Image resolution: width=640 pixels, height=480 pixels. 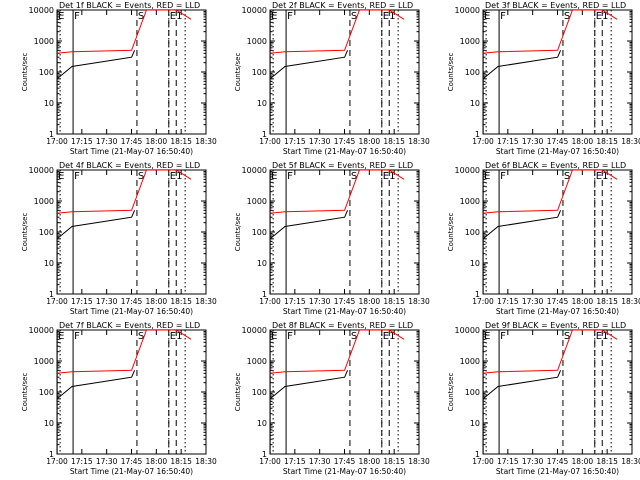 I want to click on panel-title: Det 8f BLACK = Events, RED = LLD, so click(x=342, y=325).